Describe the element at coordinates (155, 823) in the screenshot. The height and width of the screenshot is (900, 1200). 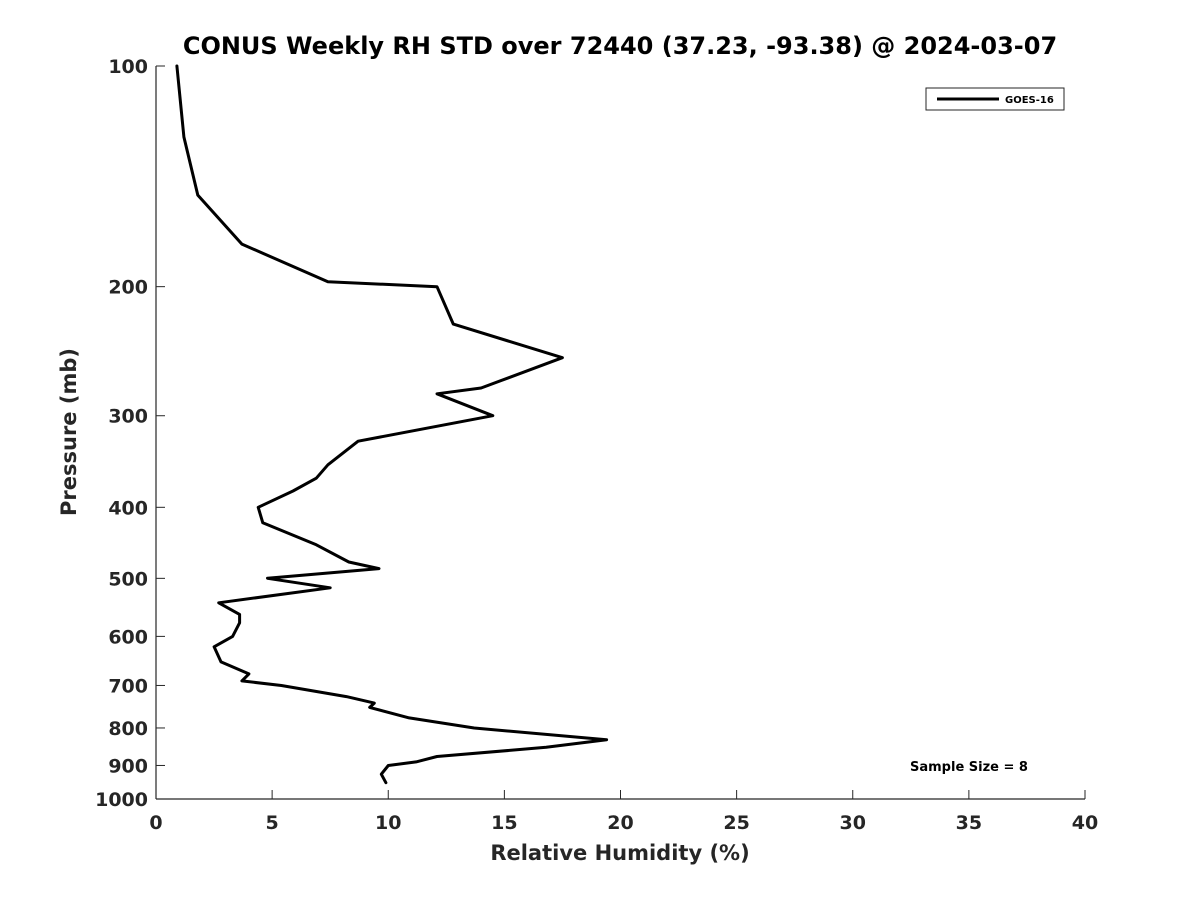
I see `x-tick-label: 0` at that location.